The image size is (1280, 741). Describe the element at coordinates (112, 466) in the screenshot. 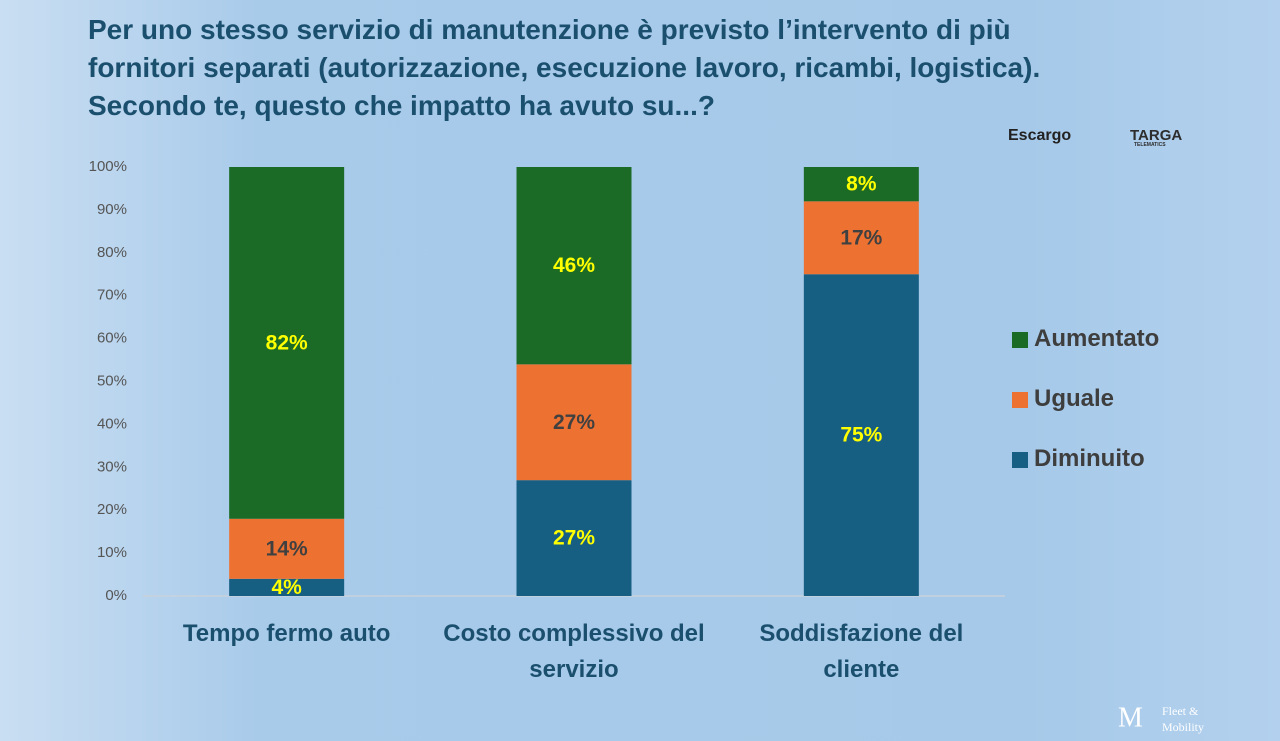

I see `y-tick-label: 30%` at that location.